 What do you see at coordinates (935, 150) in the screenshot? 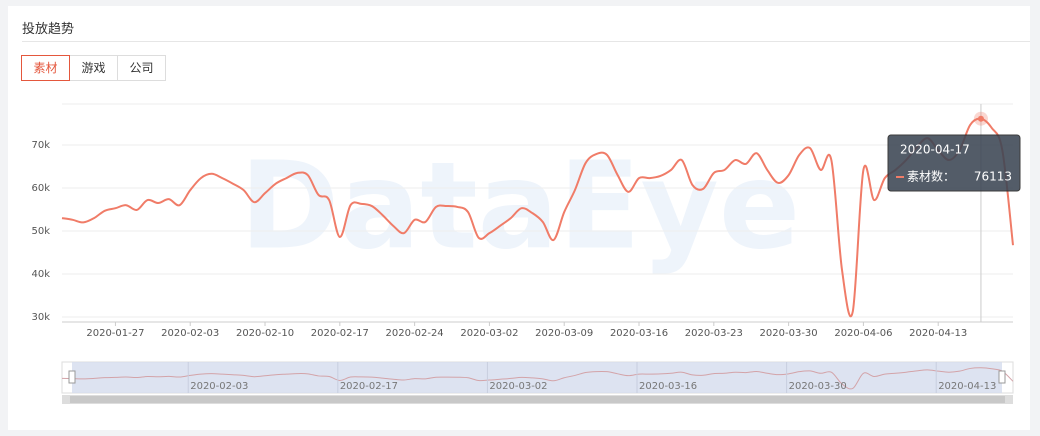
I see `tooltip-date: 2020-04-17` at bounding box center [935, 150].